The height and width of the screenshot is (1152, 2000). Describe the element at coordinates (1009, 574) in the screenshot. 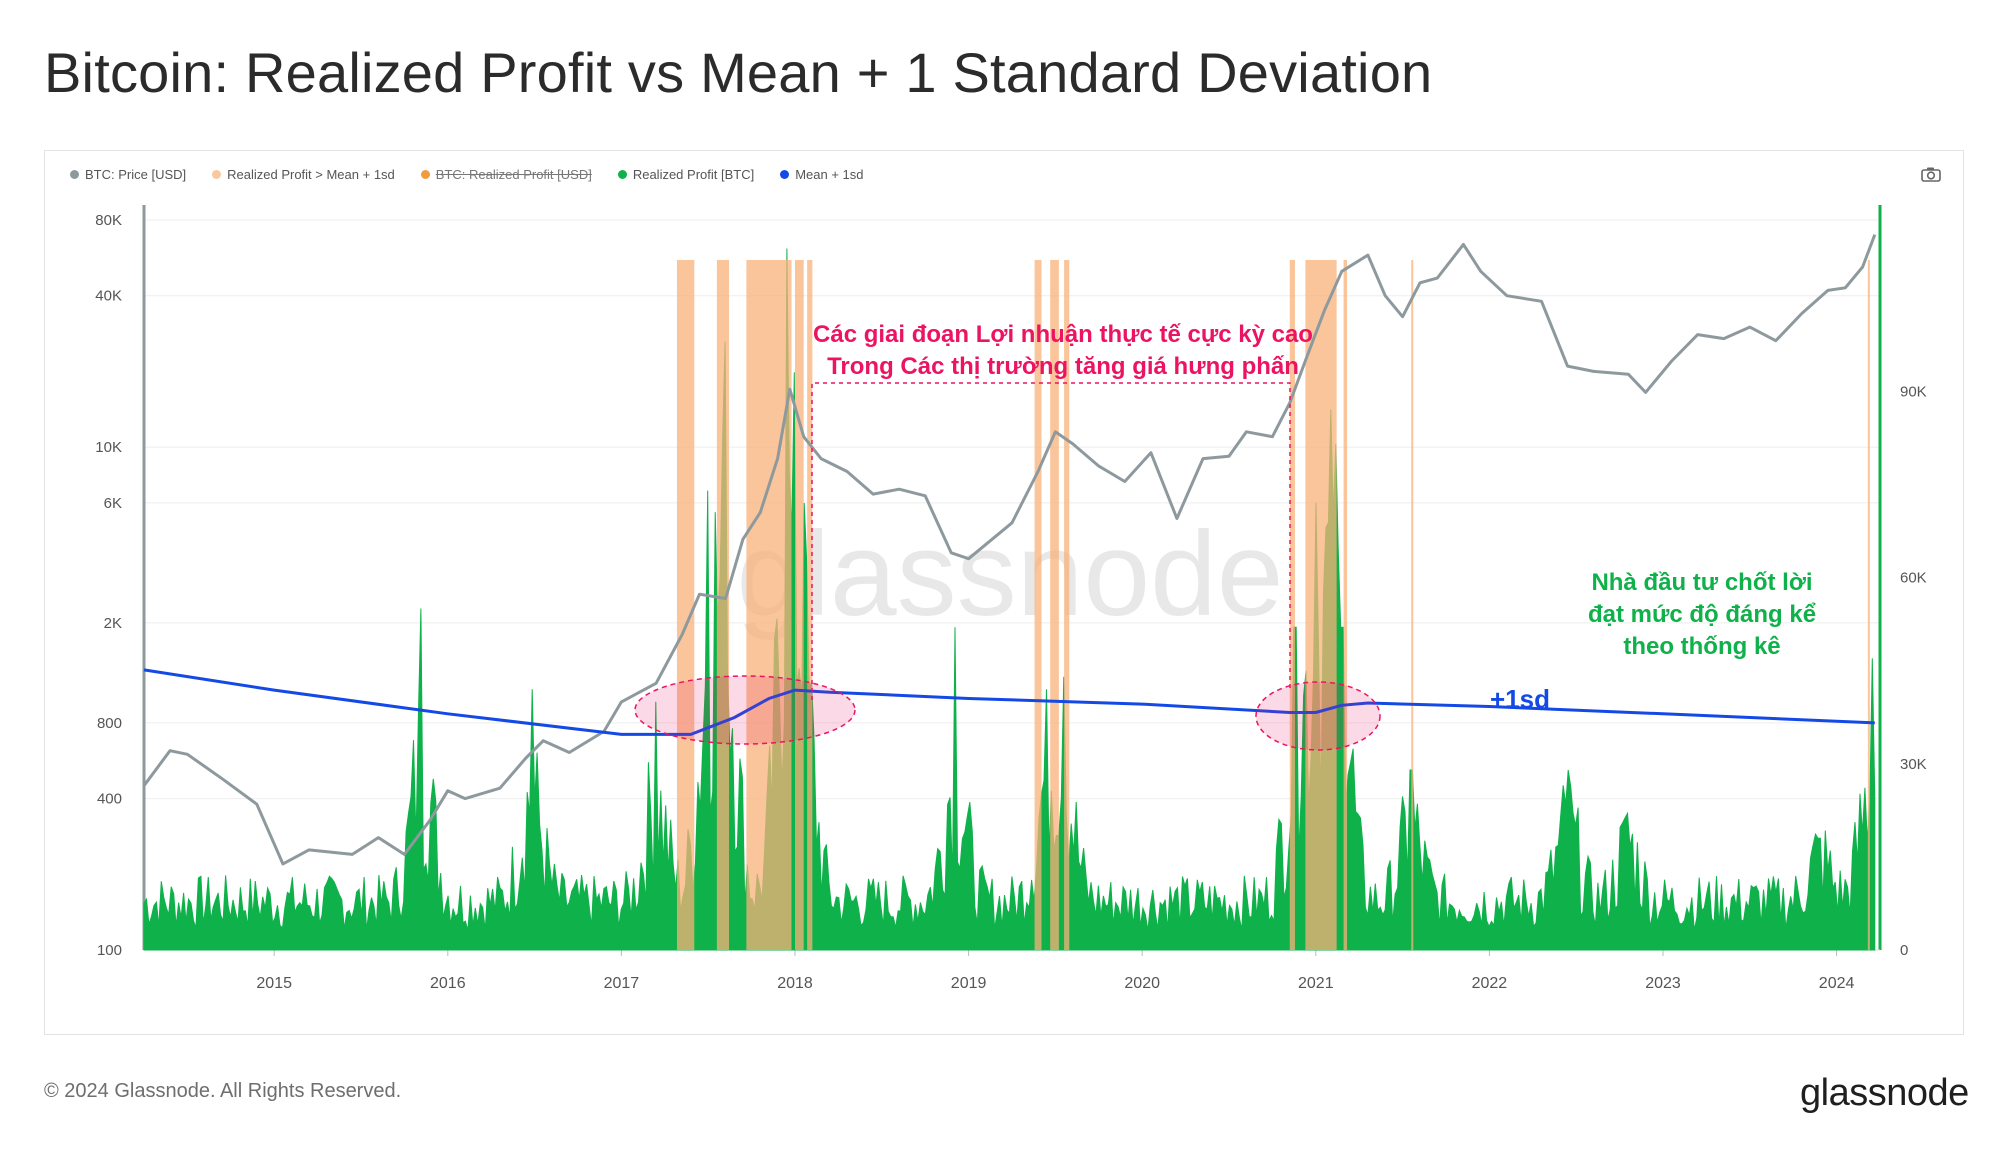

I see `watermark-text: glassnode` at that location.